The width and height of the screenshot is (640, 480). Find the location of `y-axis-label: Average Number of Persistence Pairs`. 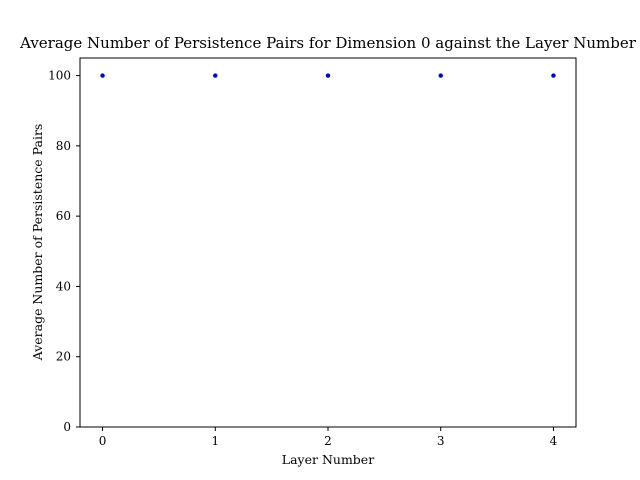

y-axis-label: Average Number of Persistence Pairs is located at coordinates (37, 243).